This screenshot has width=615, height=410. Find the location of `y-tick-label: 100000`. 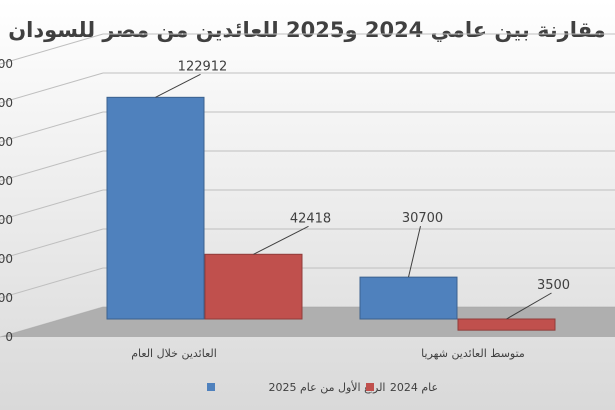

y-tick-label: 100000 is located at coordinates (6, 142).